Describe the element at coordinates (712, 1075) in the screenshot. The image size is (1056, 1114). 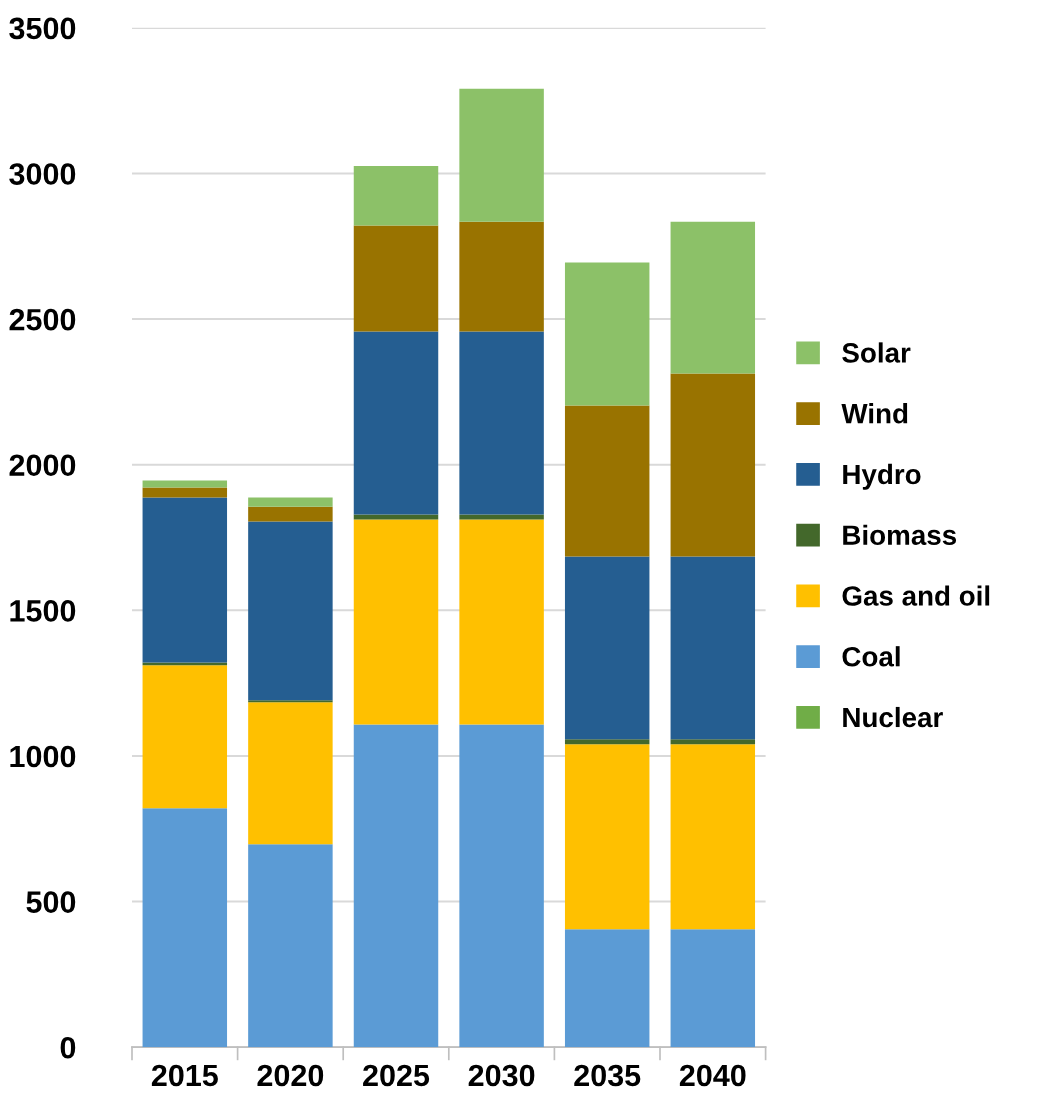
I see `x-tick-label: 2040` at that location.